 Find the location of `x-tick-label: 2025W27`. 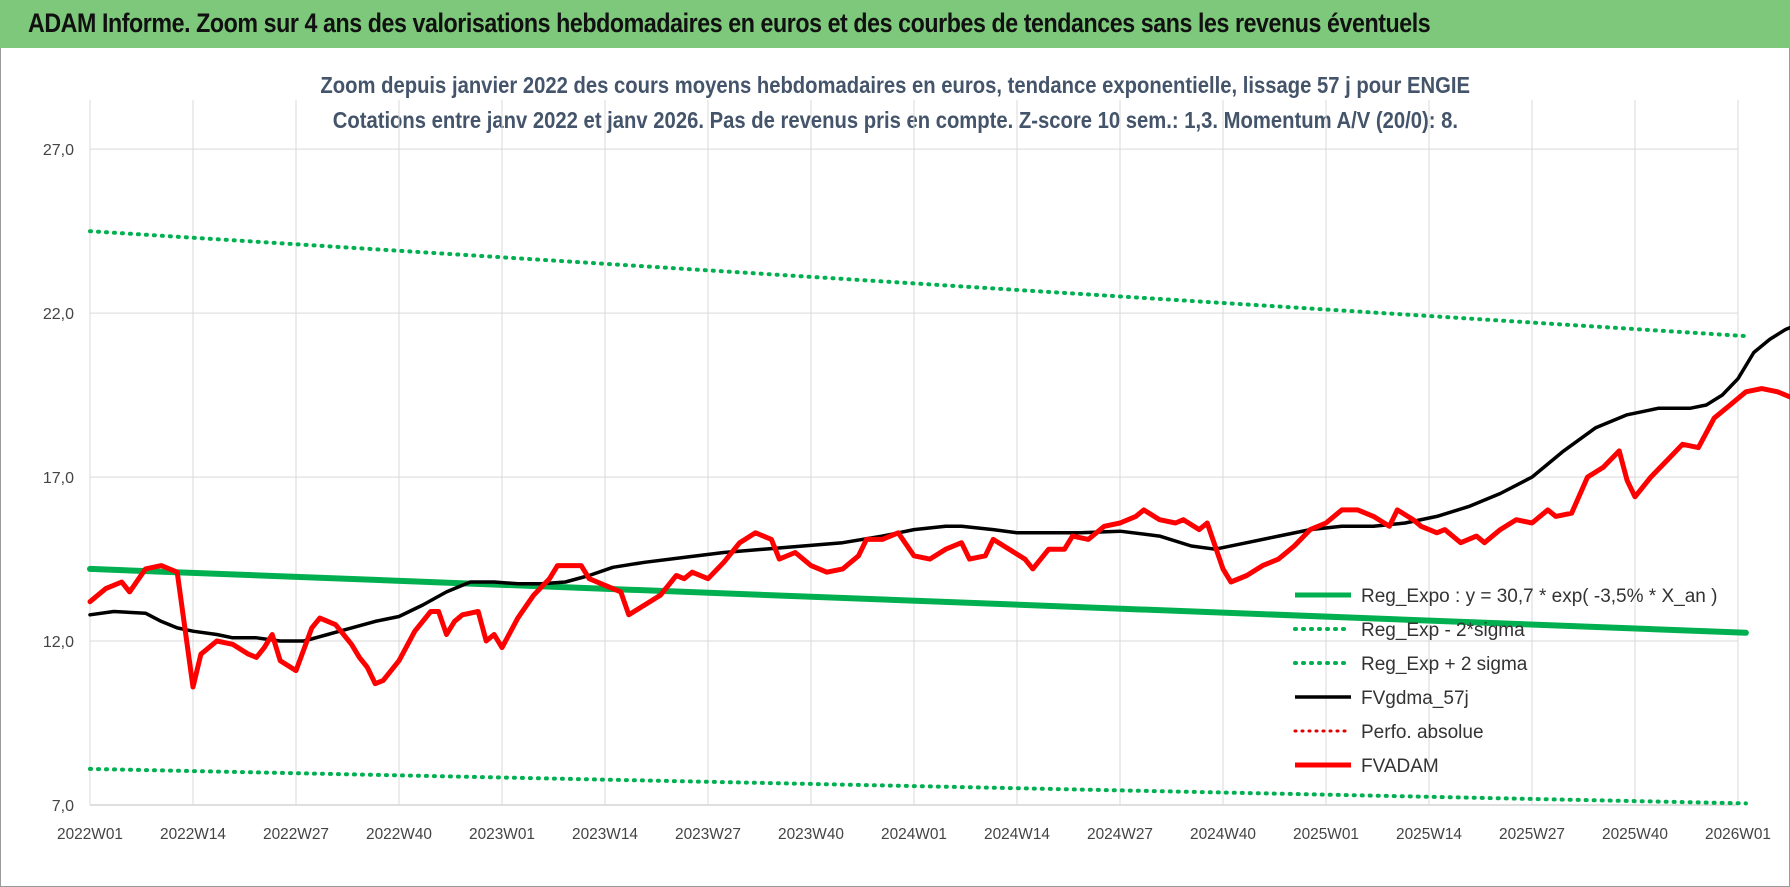

x-tick-label: 2025W27 is located at coordinates (1532, 834).